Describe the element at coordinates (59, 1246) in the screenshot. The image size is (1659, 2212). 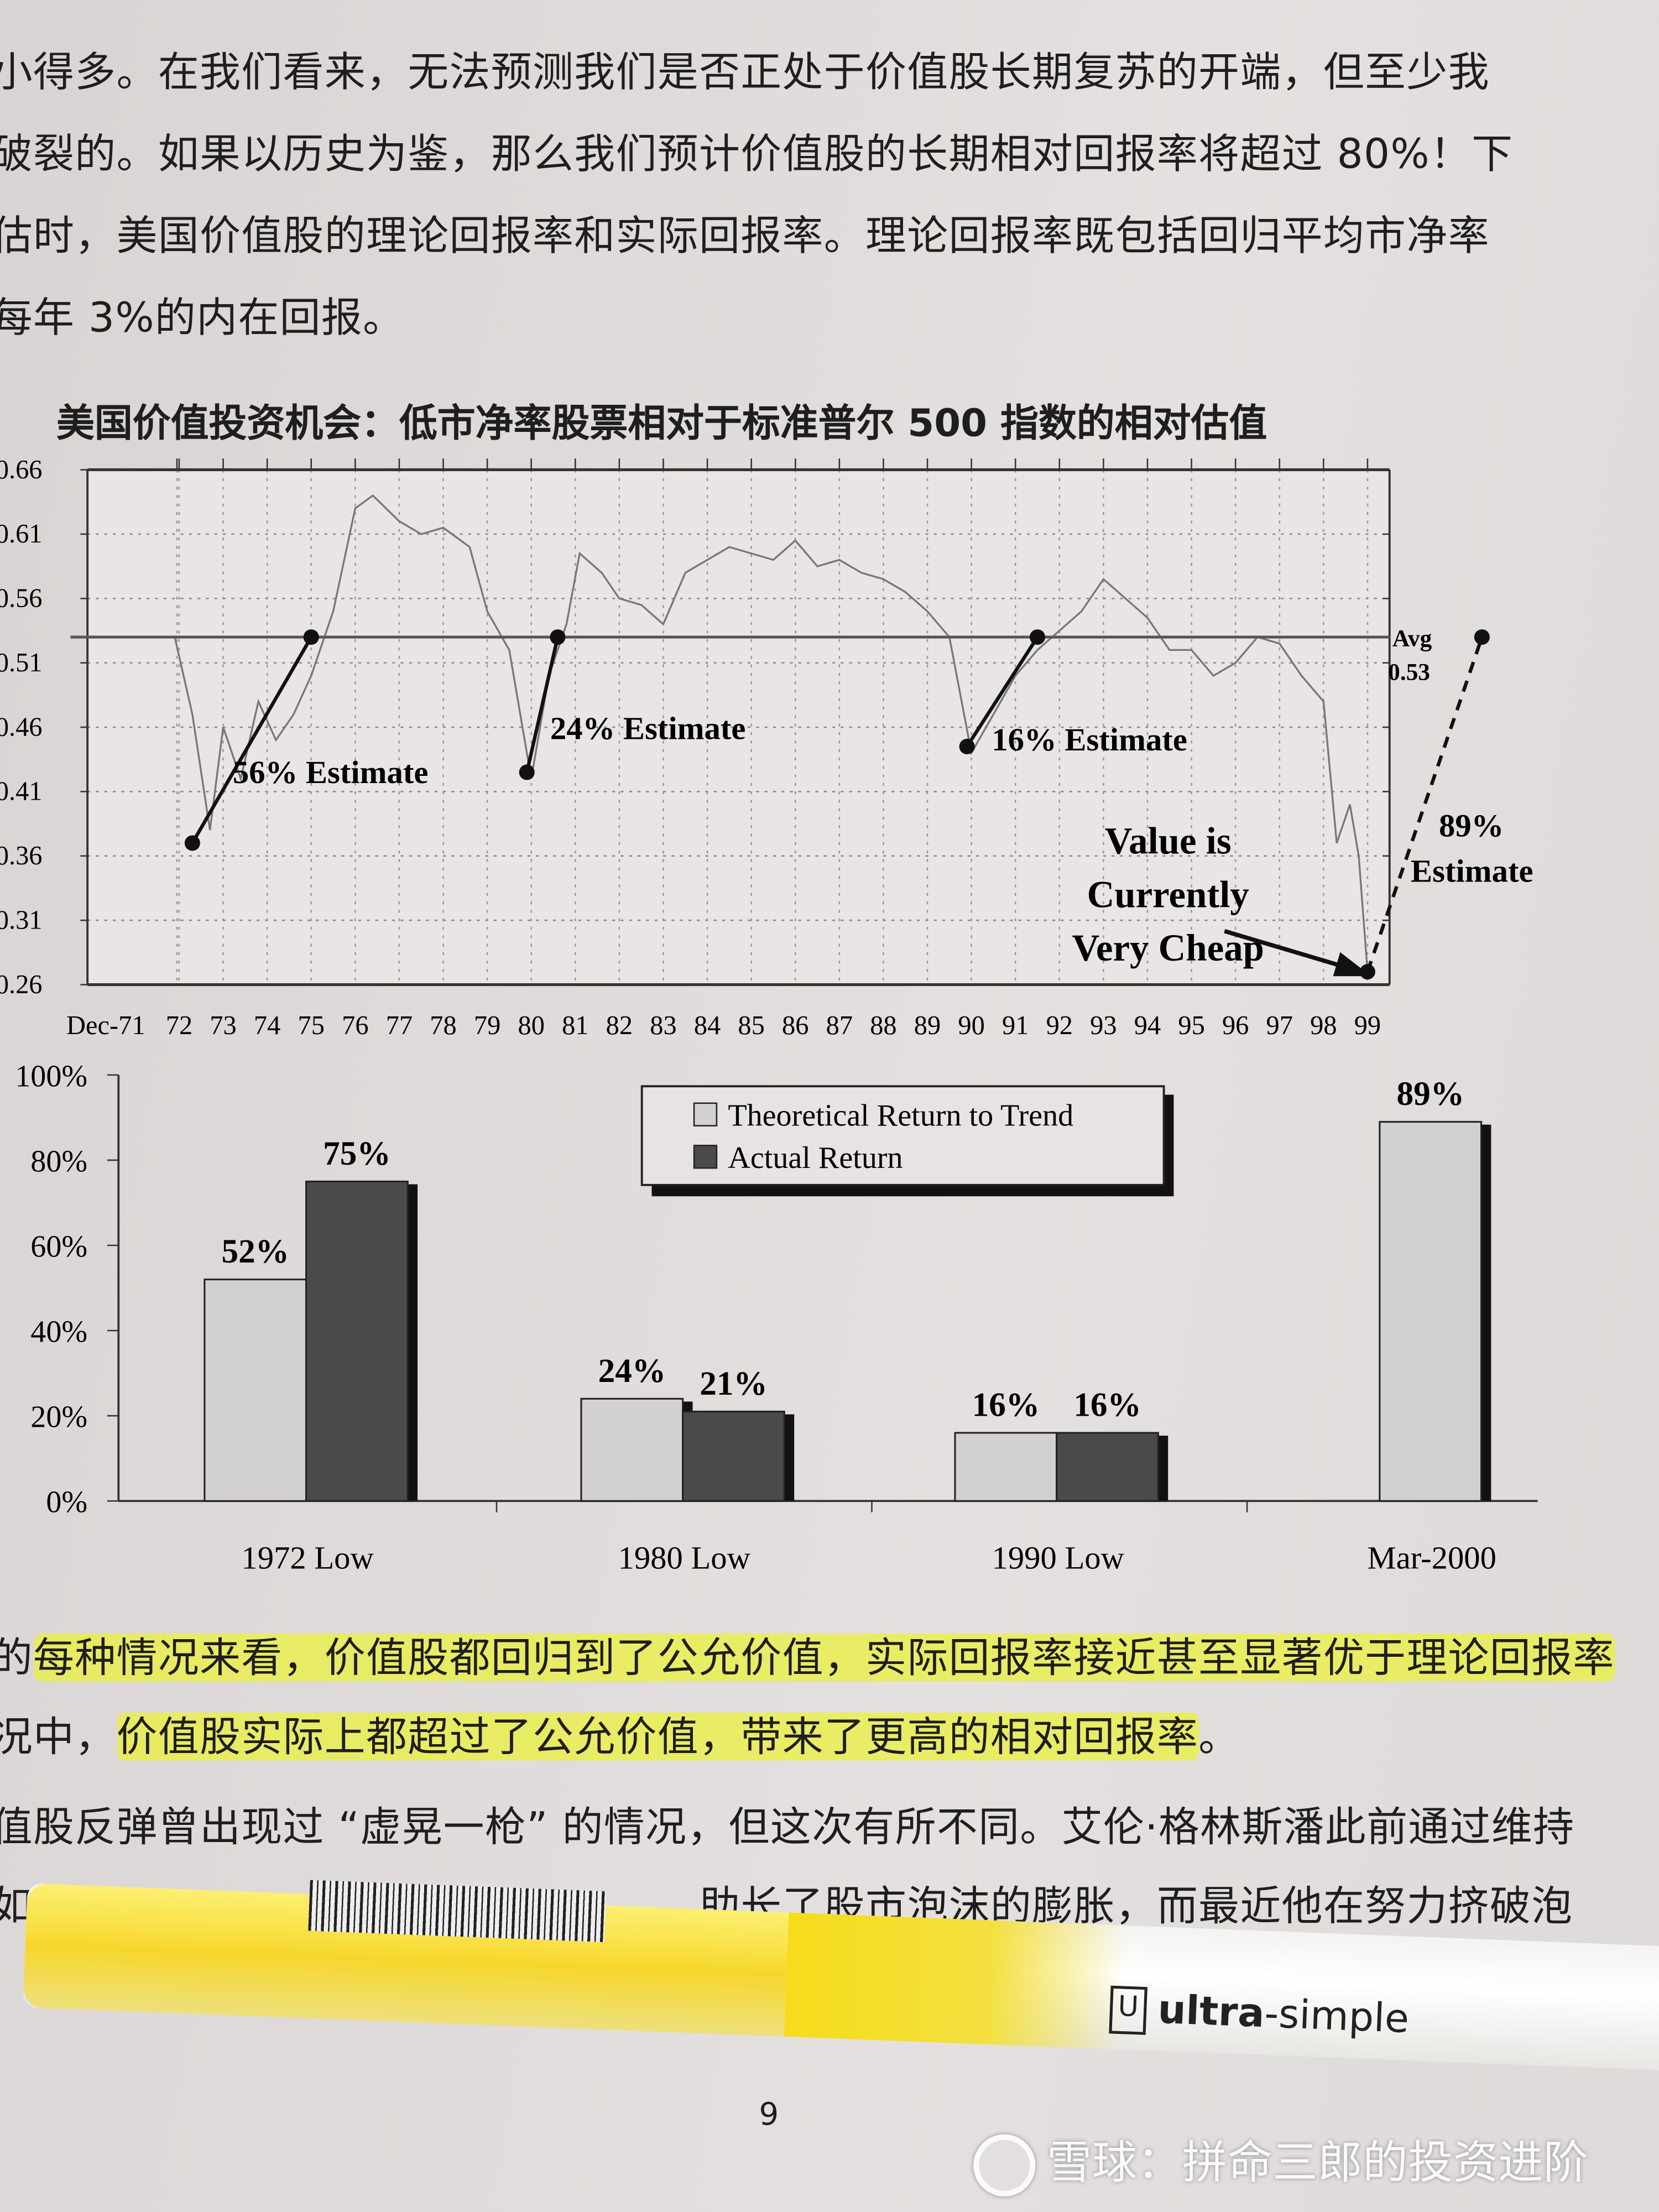
I see `y-tick-label: 60%` at that location.